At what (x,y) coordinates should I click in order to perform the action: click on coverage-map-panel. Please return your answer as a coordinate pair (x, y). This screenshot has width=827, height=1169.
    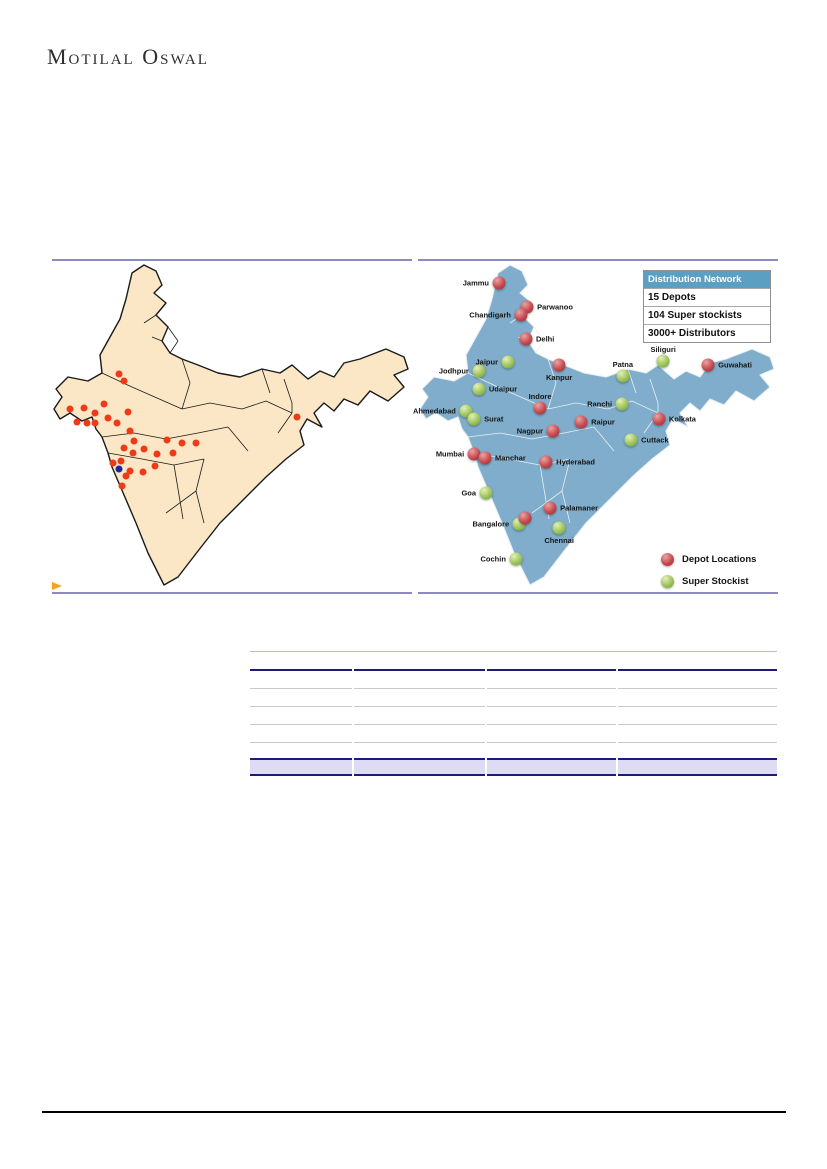
    Looking at the image, I should click on (232, 426).